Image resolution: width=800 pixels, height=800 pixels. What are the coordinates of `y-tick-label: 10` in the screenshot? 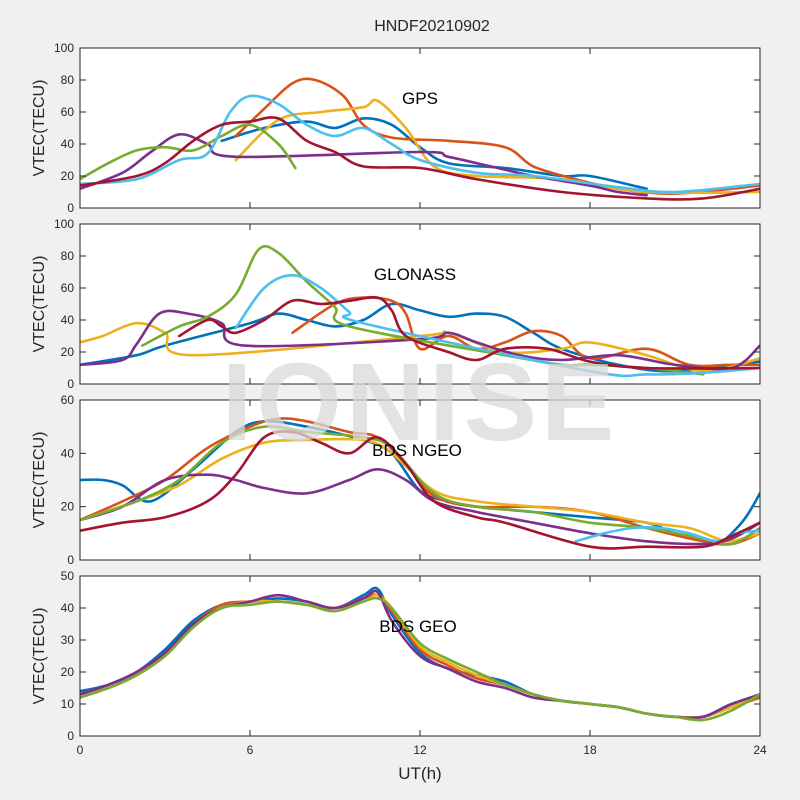 It's located at (68, 704).